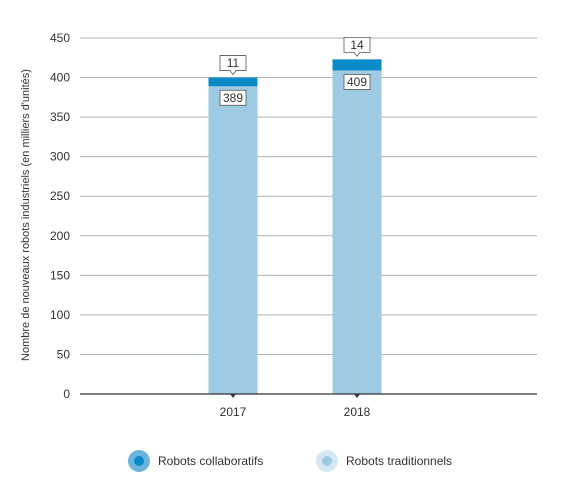 Image resolution: width=567 pixels, height=494 pixels. I want to click on data-label-box-traditionnels-2018, so click(357, 82).